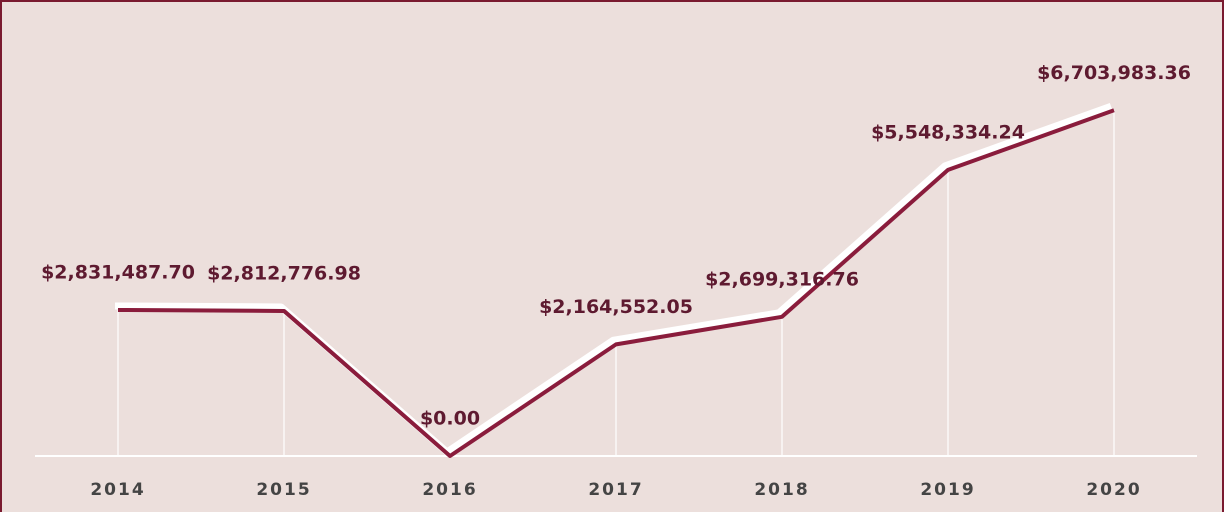  I want to click on x-tick-label: 2015, so click(283, 490).